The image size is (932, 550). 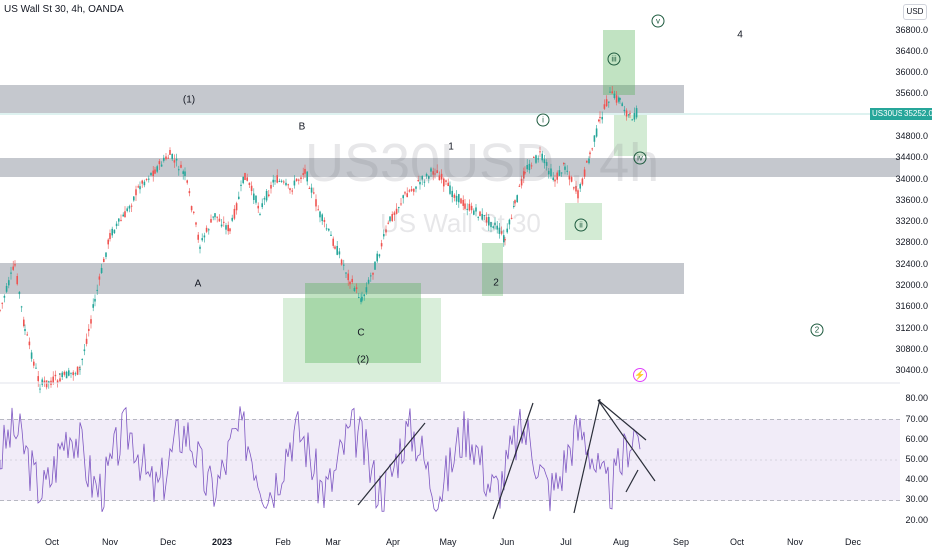 What do you see at coordinates (916, 419) in the screenshot?
I see `rsi-tick: 70.00` at bounding box center [916, 419].